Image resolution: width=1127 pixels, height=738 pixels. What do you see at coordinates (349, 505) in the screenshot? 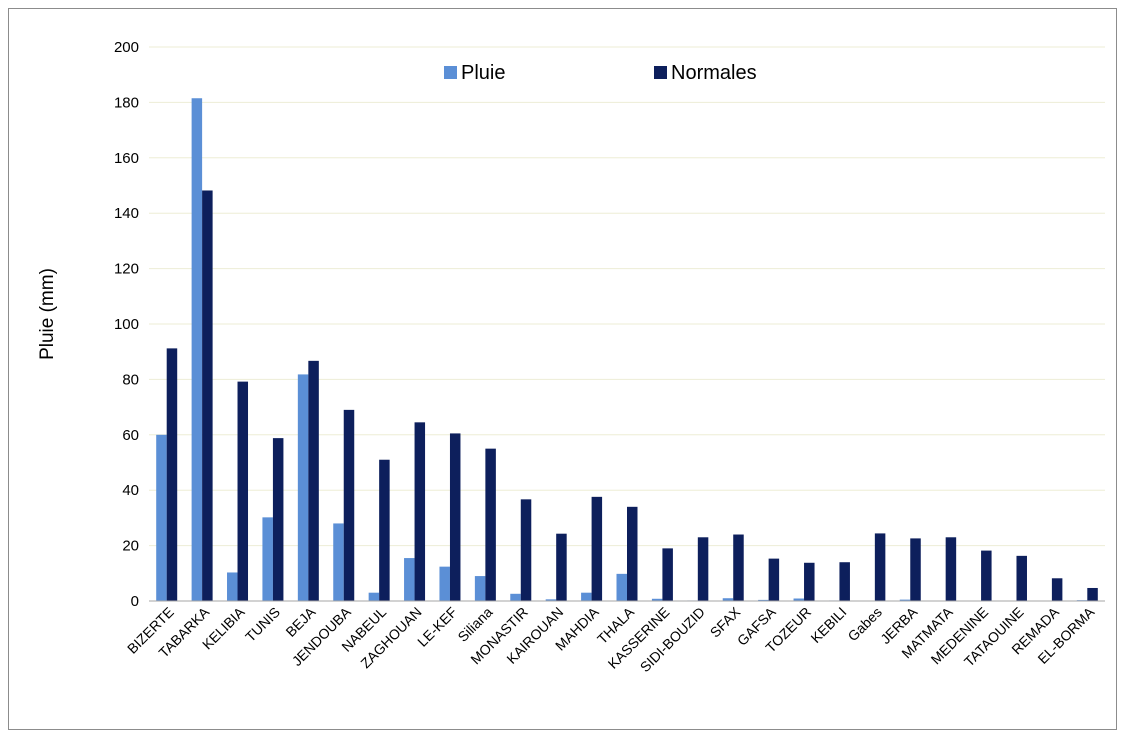
I see `bar-normales-jendouba` at bounding box center [349, 505].